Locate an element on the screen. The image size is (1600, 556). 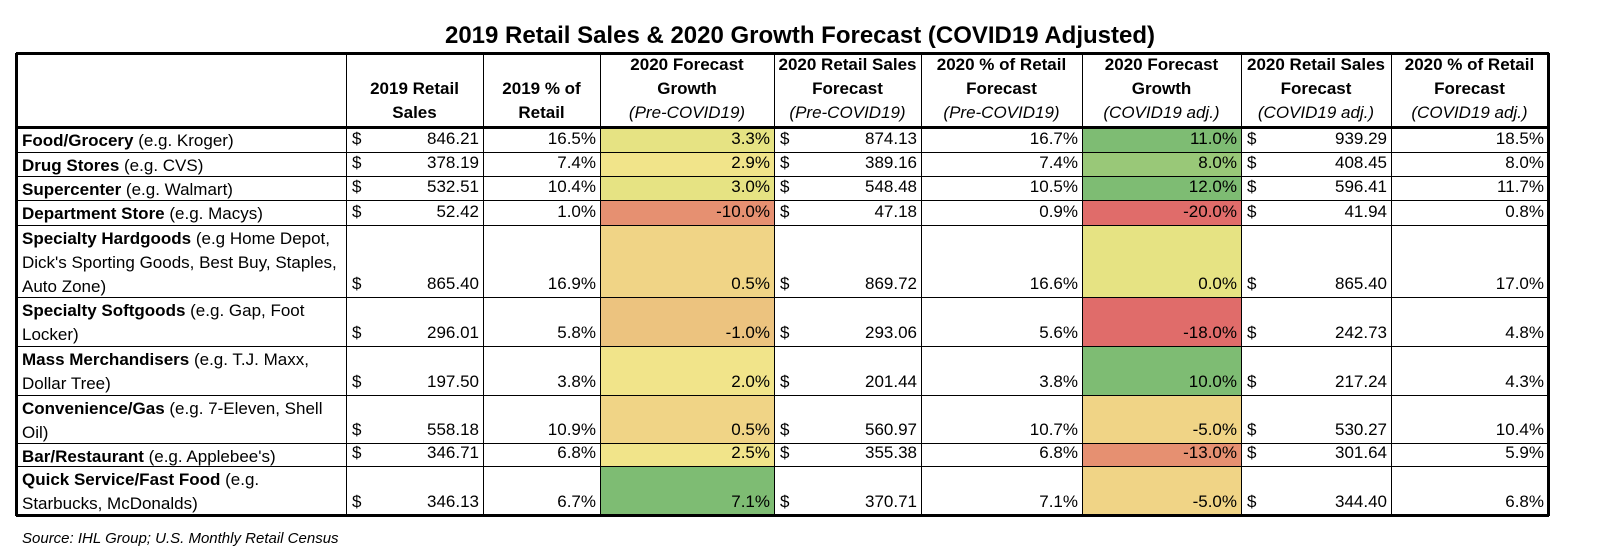
sales-forecast-pre-covid-cell: $874.13 is located at coordinates (847, 139).